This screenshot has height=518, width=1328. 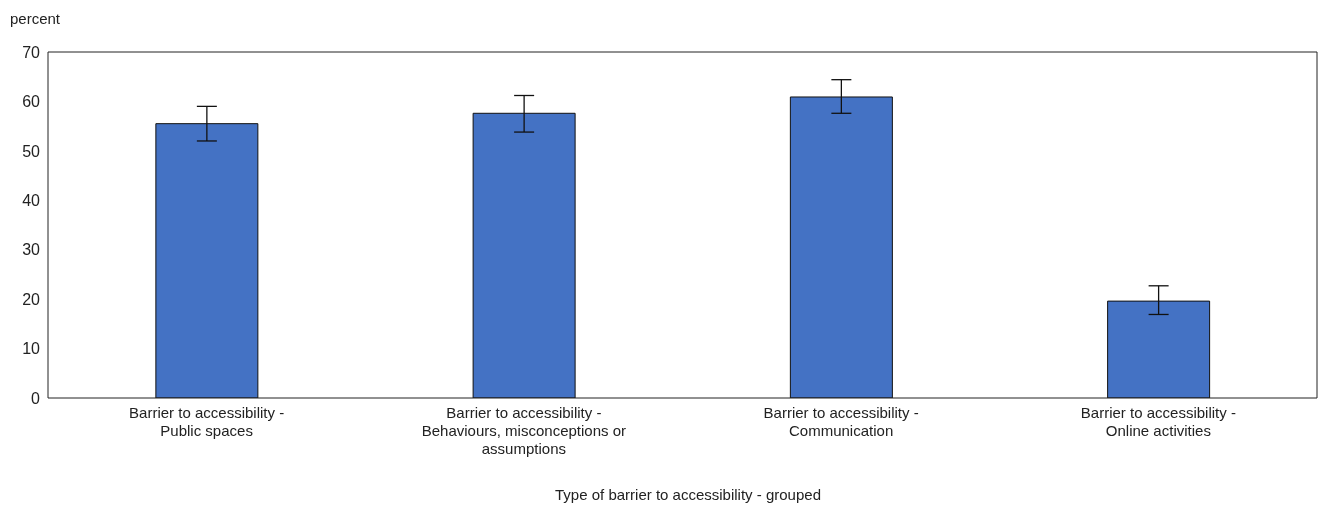 What do you see at coordinates (36, 398) in the screenshot?
I see `y-tick-label: 0` at bounding box center [36, 398].